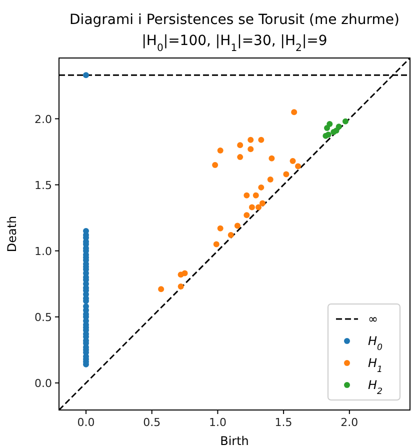  What do you see at coordinates (283, 422) in the screenshot?
I see `x-tick-label: 1.5` at bounding box center [283, 422].